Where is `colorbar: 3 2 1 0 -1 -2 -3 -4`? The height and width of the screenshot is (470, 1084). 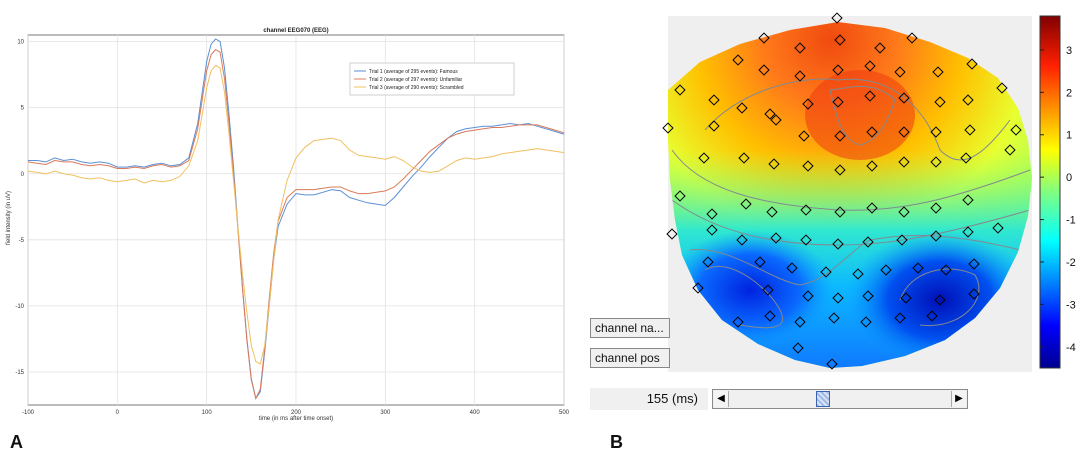
colorbar: 3 2 1 0 -1 -2 -3 -4 is located at coordinates (1057, 192).